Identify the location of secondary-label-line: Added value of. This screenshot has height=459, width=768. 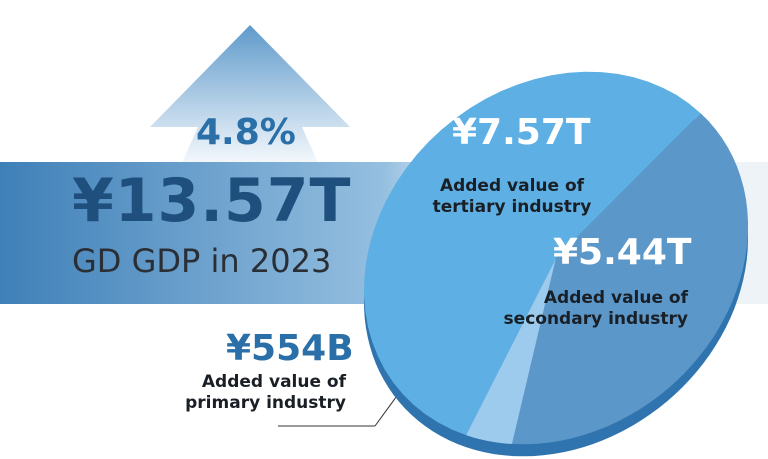
(615, 298).